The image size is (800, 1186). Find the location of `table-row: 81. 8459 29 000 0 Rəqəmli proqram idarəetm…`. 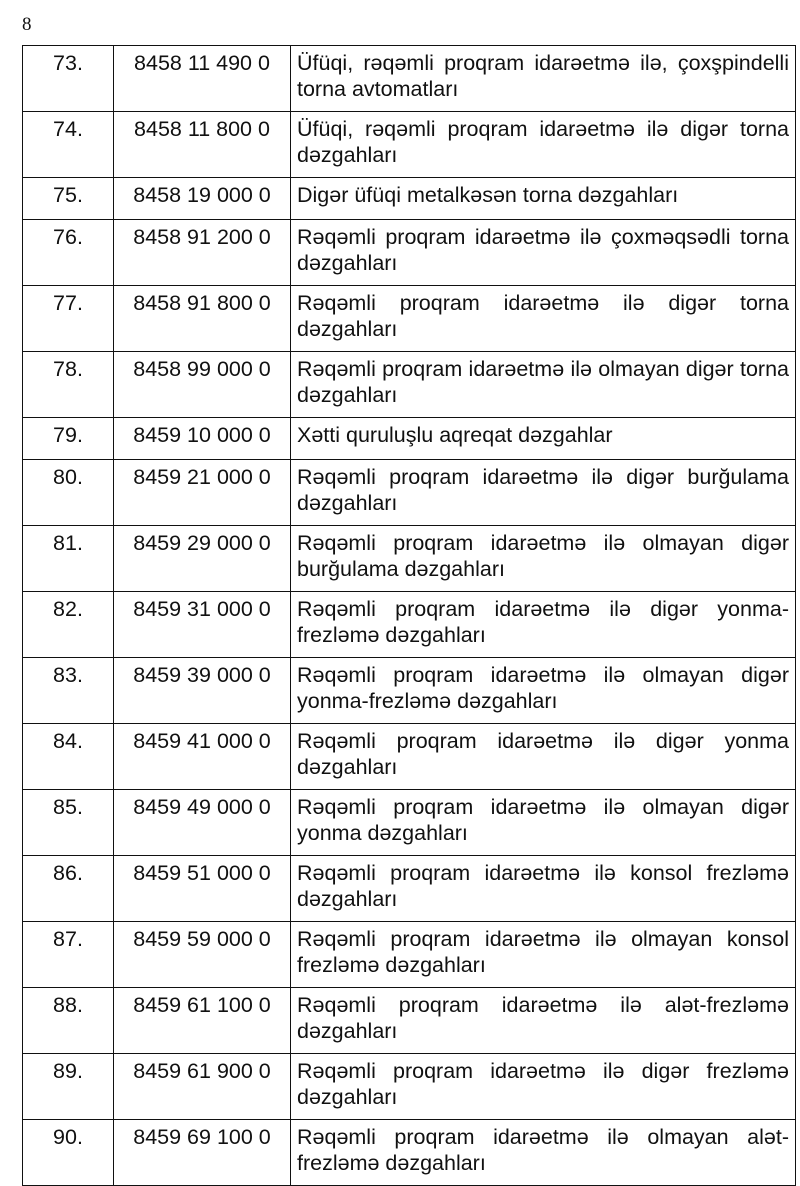

table-row: 81. 8459 29 000 0 Rəqəmli proqram idarəetm… is located at coordinates (409, 558).